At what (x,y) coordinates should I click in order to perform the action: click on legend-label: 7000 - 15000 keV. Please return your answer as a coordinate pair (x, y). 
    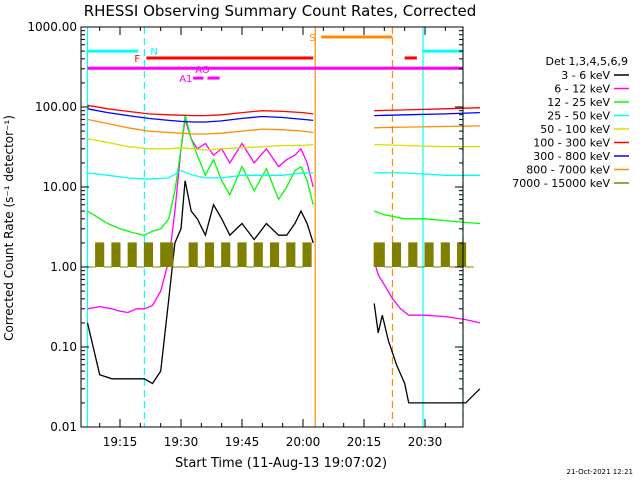
    Looking at the image, I should click on (561, 183).